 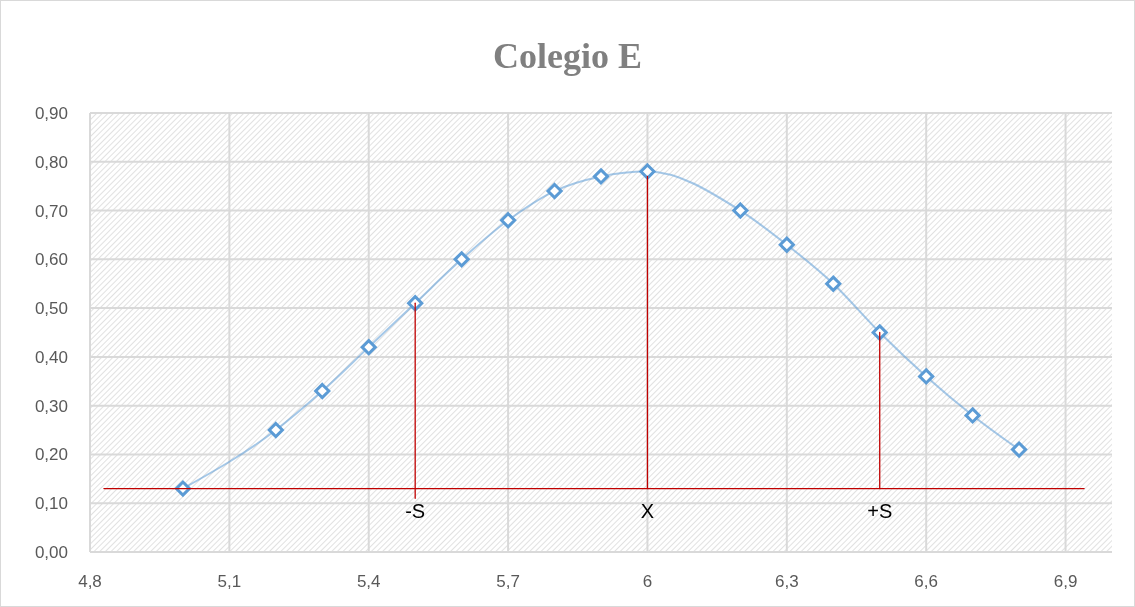 I want to click on y-tick-label: 0,00, so click(x=51, y=552).